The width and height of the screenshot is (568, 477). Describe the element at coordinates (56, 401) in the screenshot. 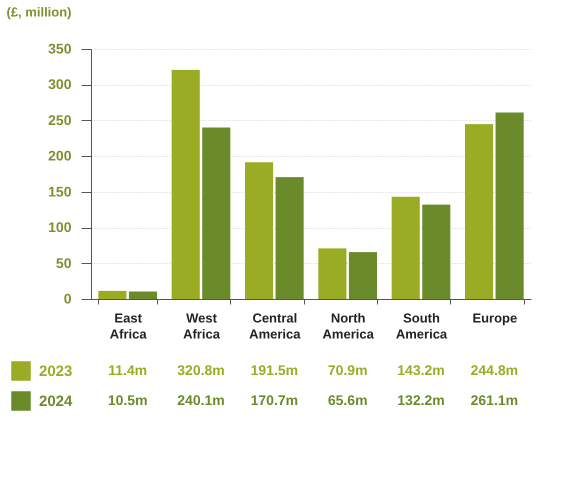

I see `legend-label: 2024` at that location.